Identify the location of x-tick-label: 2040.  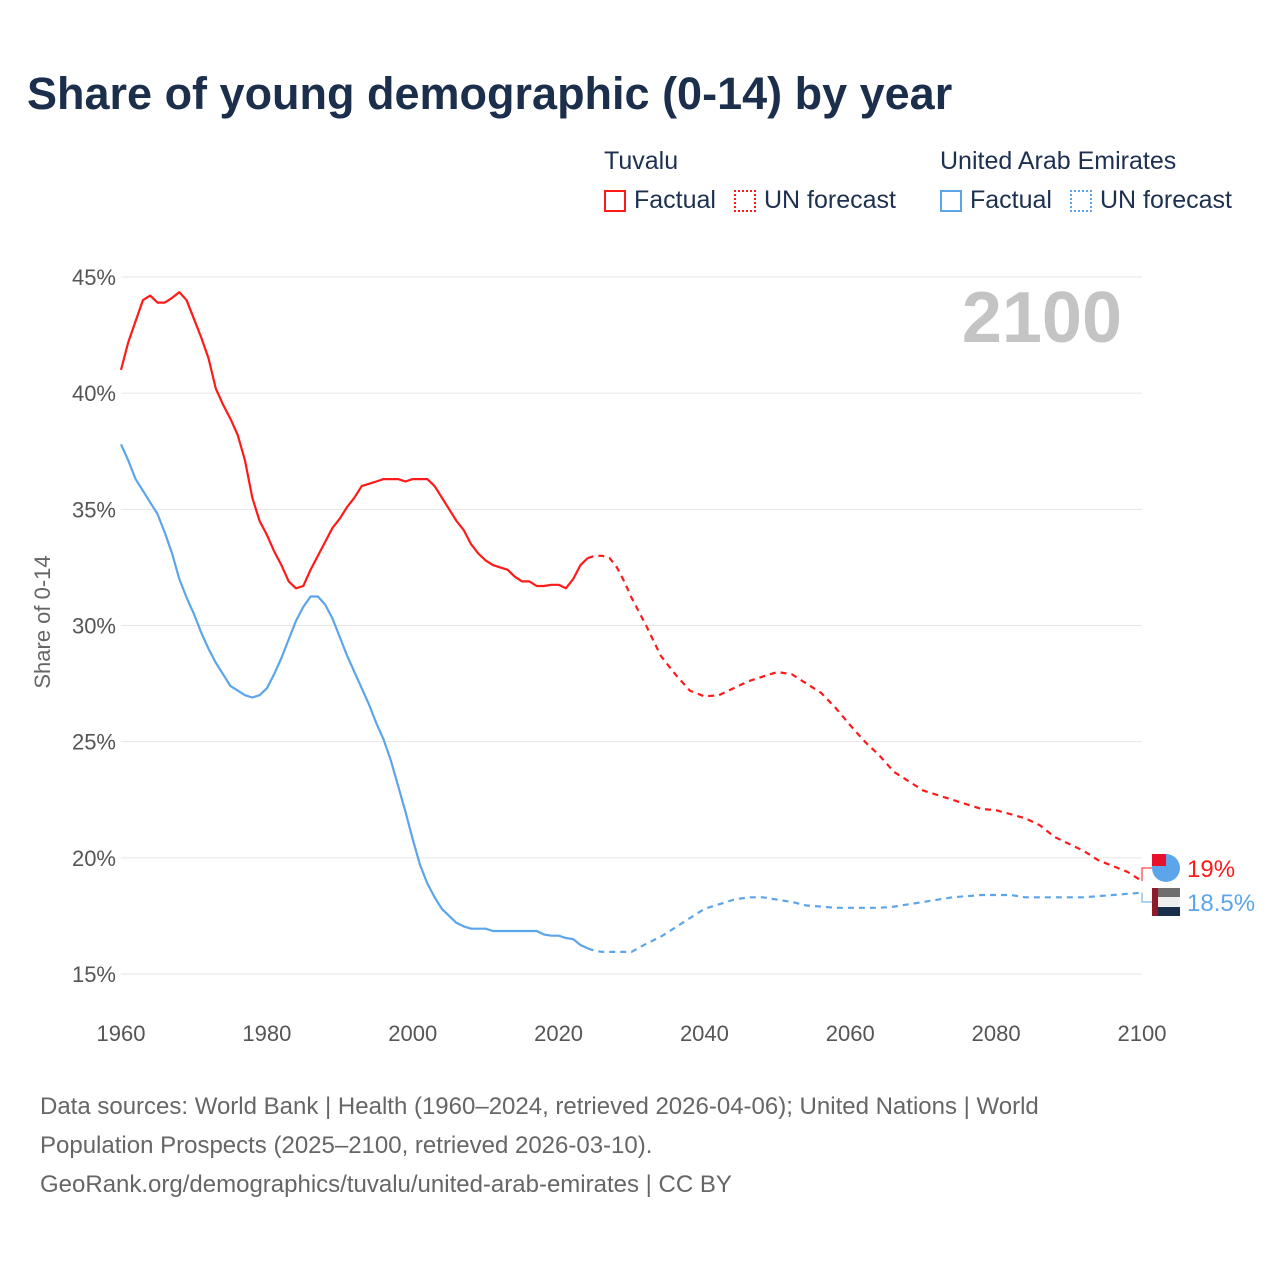
(704, 1033).